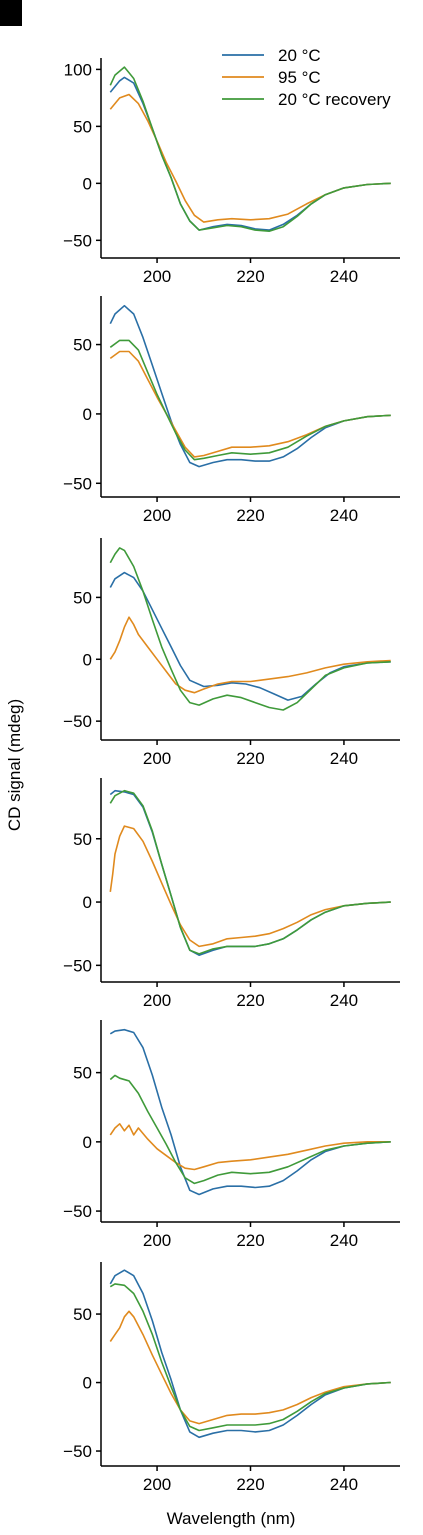  What do you see at coordinates (299, 77) in the screenshot?
I see `legend-label: 95 °C` at bounding box center [299, 77].